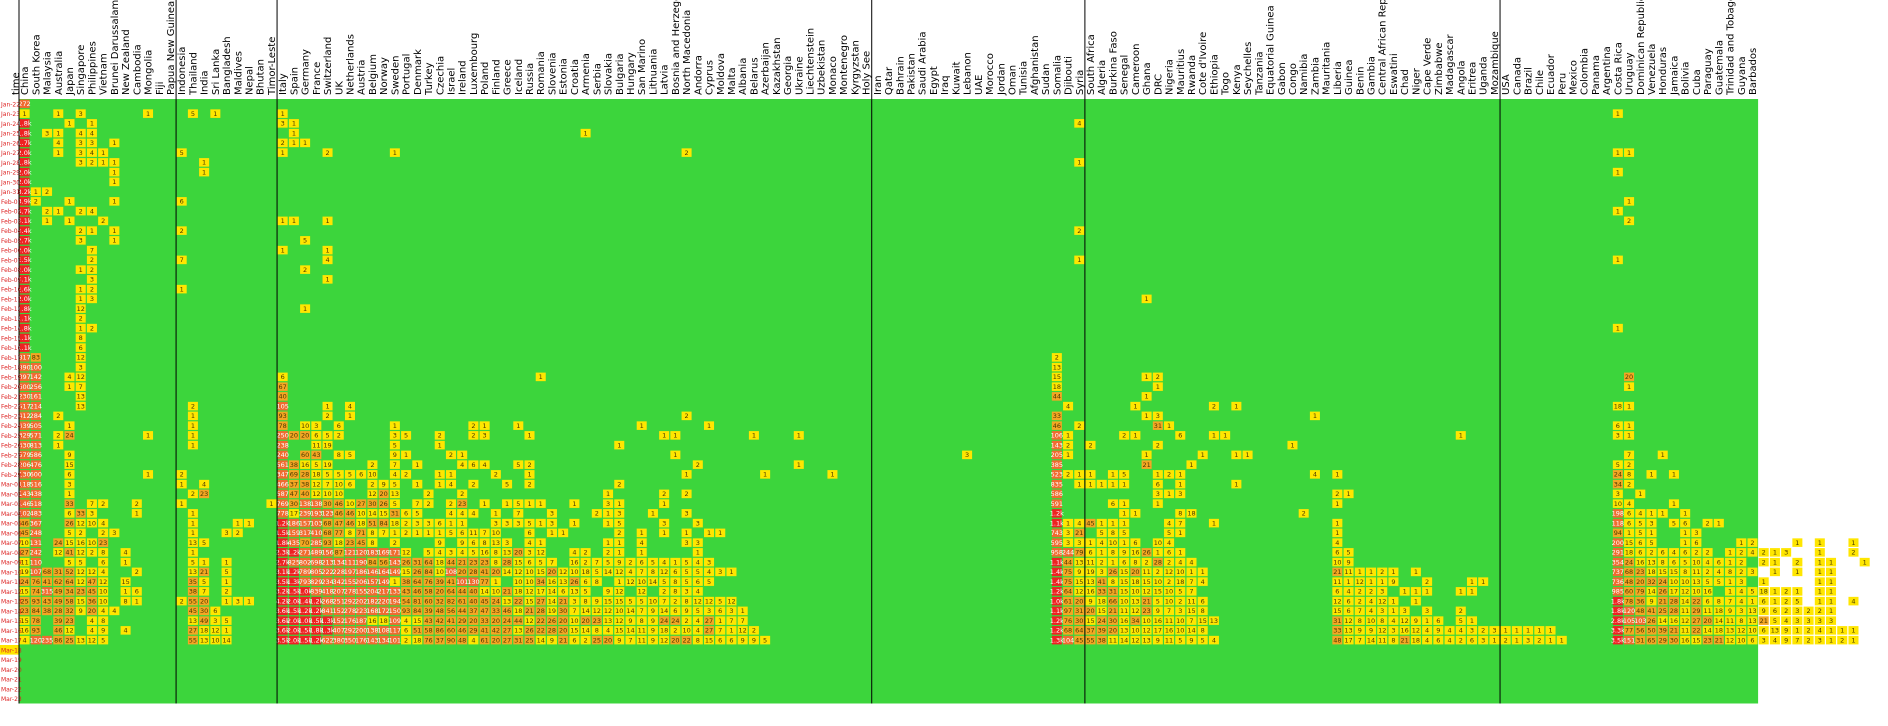 This screenshot has width=1888, height=726. I want to click on cell-value: 78, so click(1629, 601).